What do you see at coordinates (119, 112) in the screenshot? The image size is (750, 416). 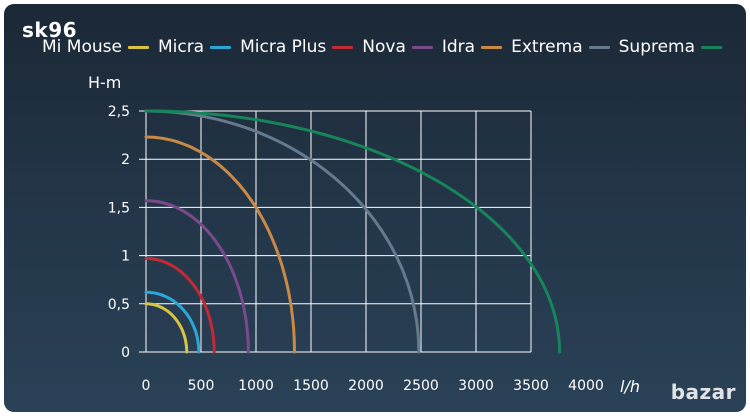 I see `y-tick-label: 2,5` at bounding box center [119, 112].